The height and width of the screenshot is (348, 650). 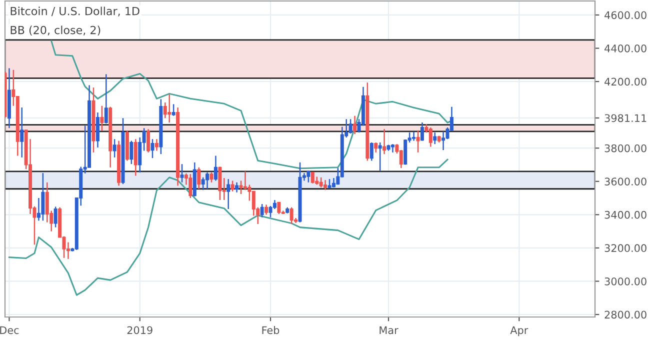 What do you see at coordinates (625, 48) in the screenshot?
I see `y-tick-label: 4400.00` at bounding box center [625, 48].